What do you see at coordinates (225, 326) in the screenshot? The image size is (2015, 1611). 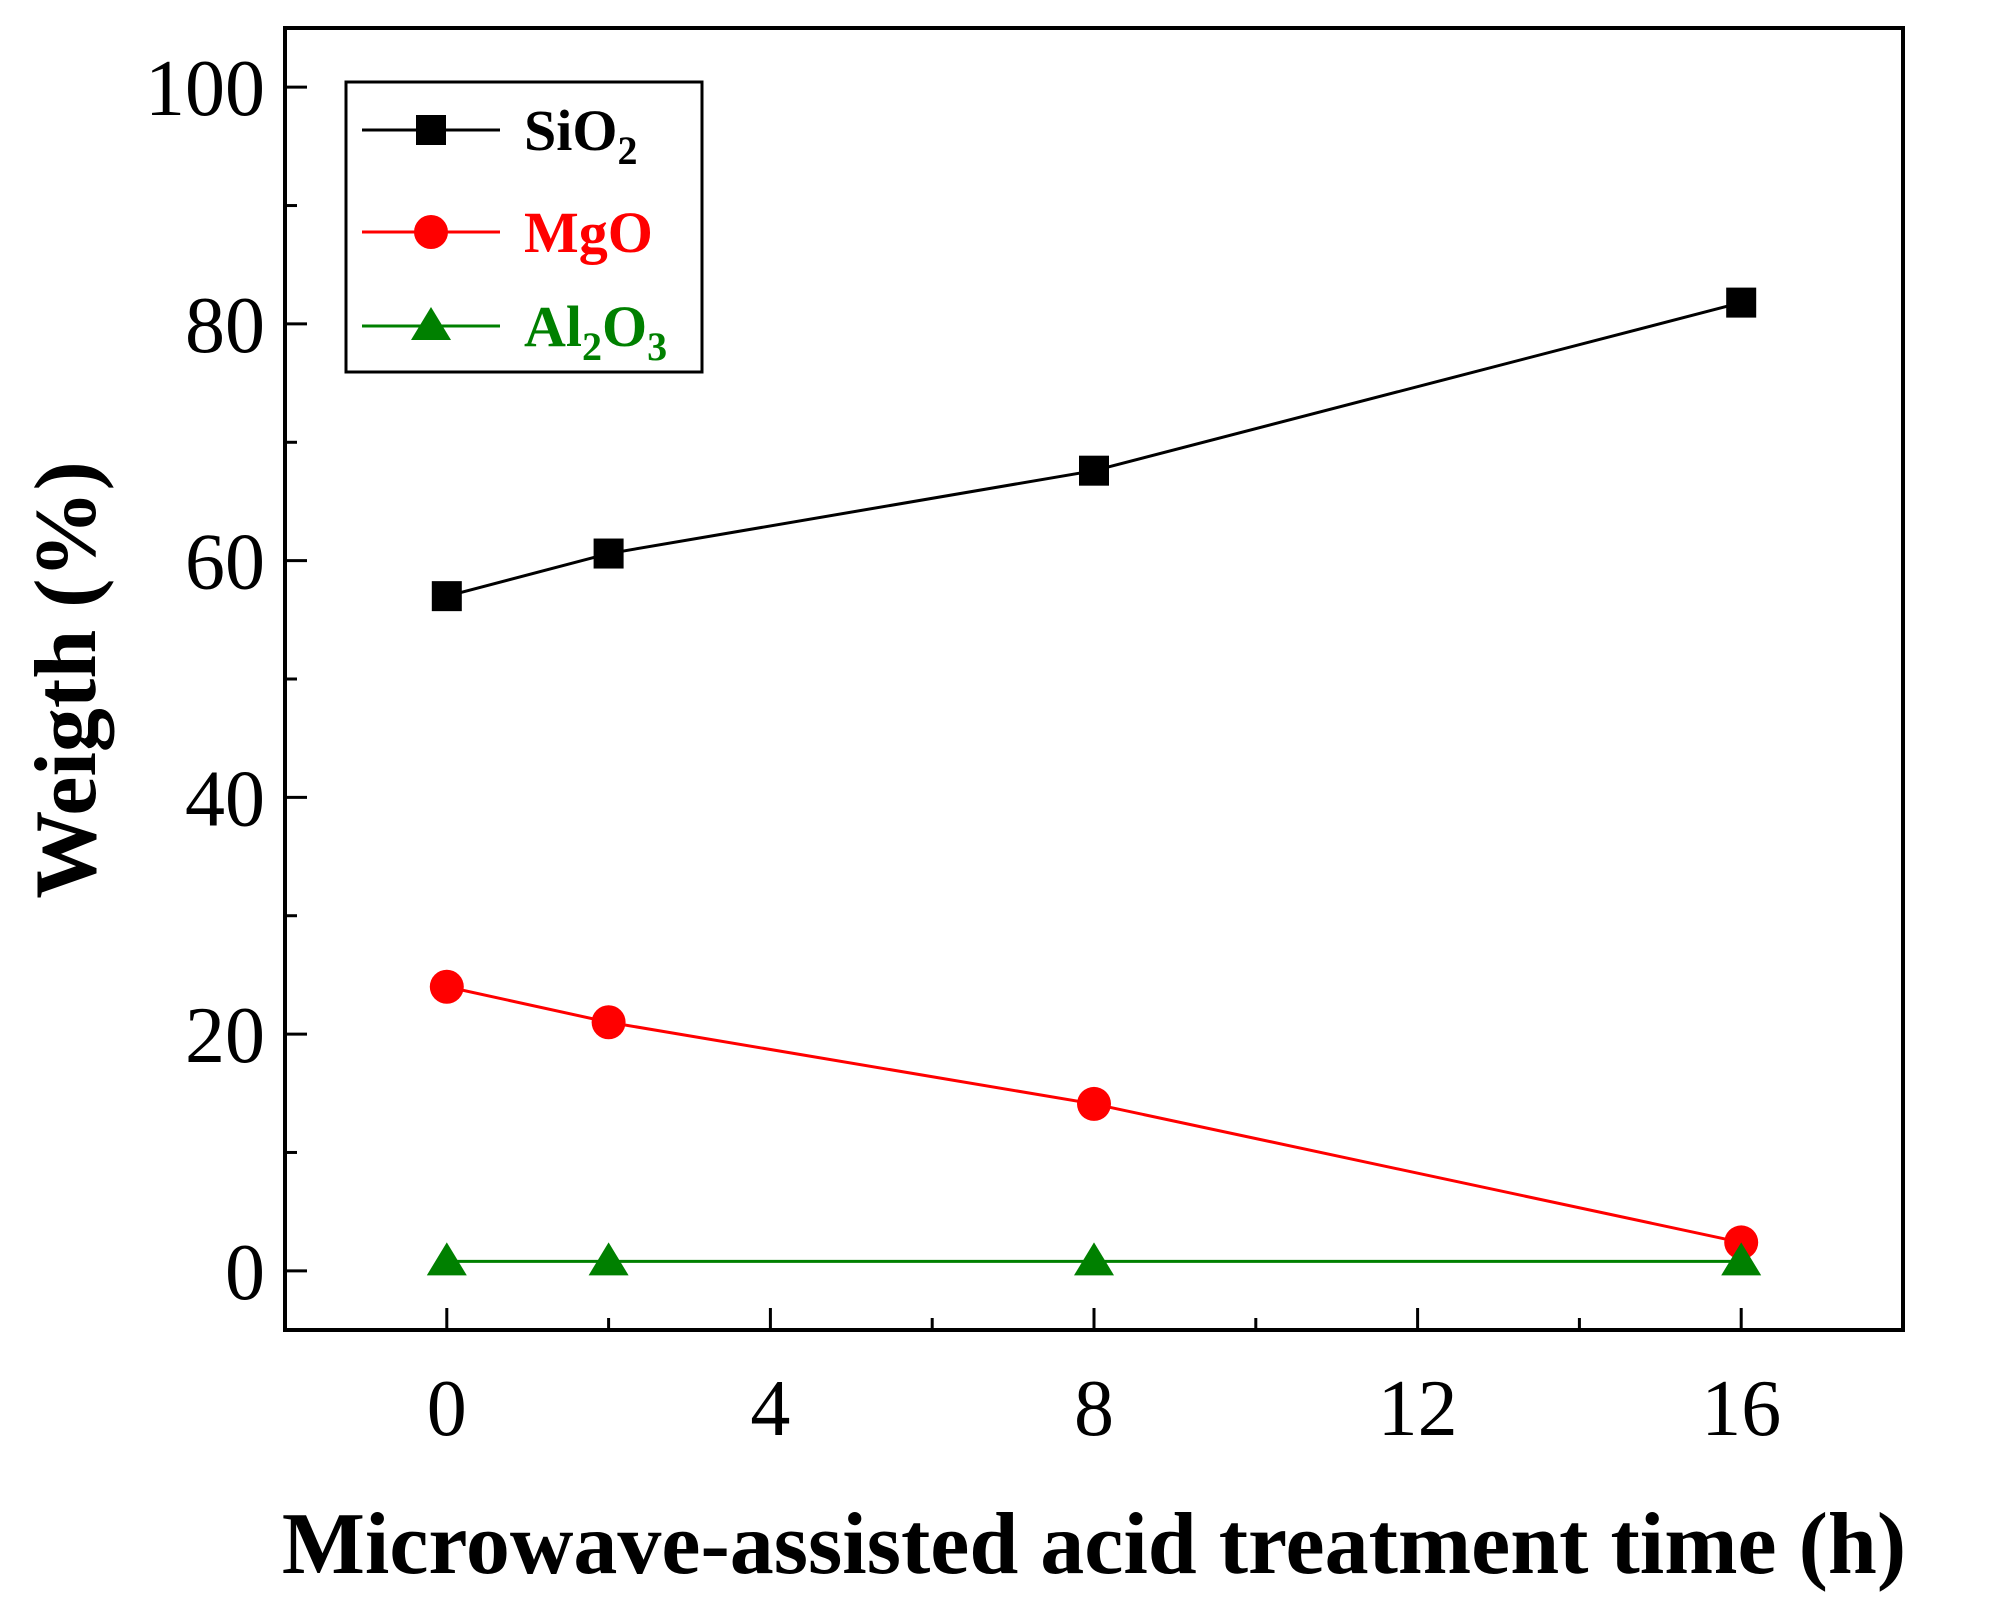 I see `y-tick-label: 80` at bounding box center [225, 326].